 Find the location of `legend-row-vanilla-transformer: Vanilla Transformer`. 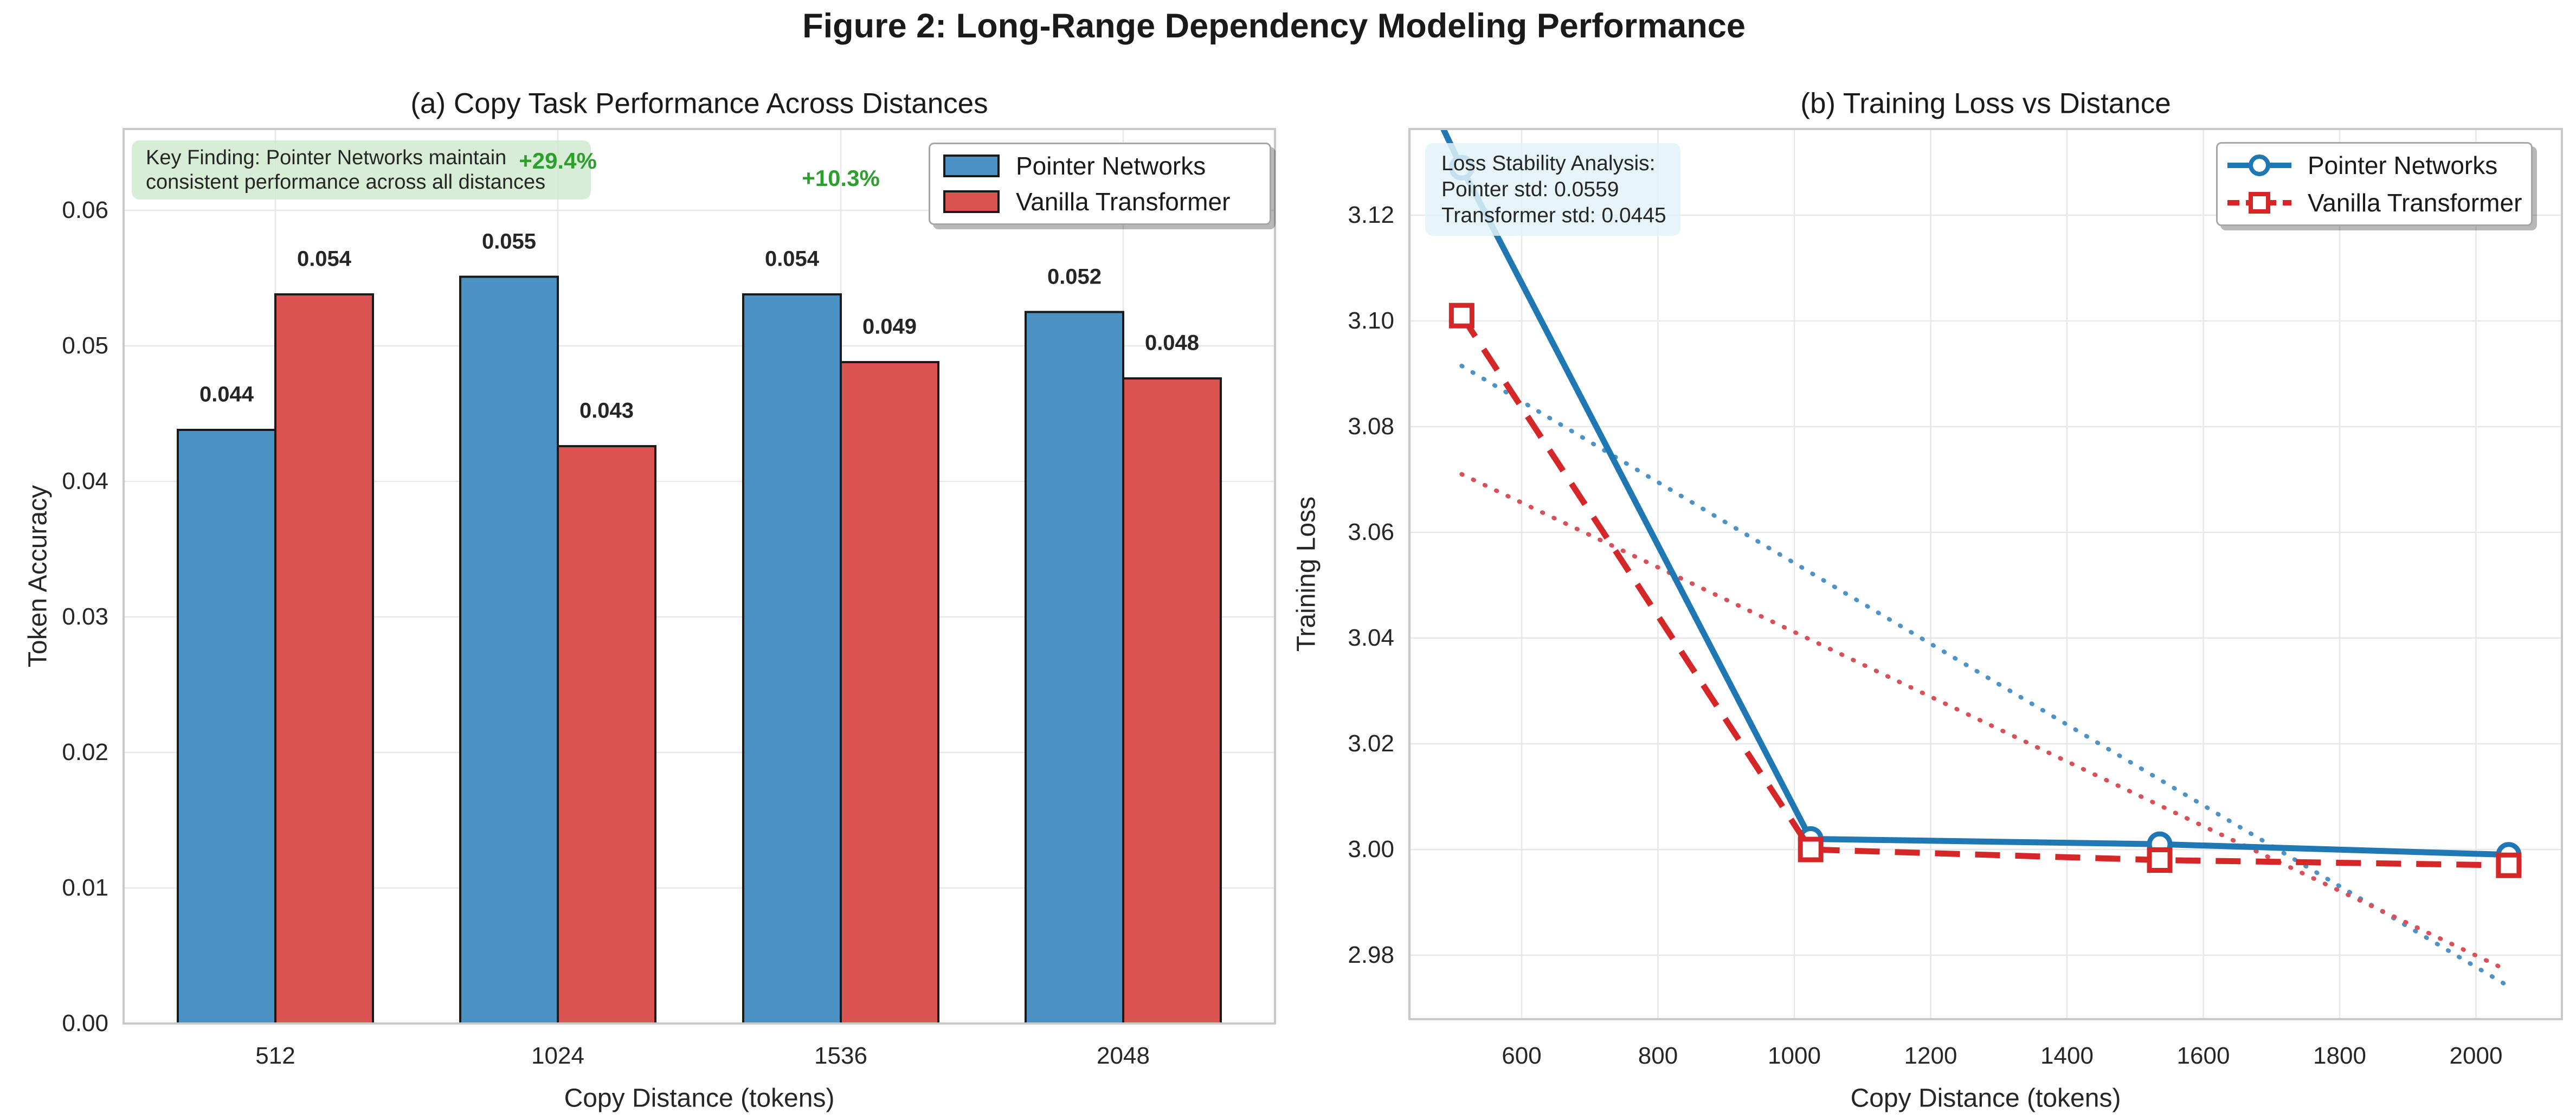

legend-row-vanilla-transformer: Vanilla Transformer is located at coordinates (1100, 201).